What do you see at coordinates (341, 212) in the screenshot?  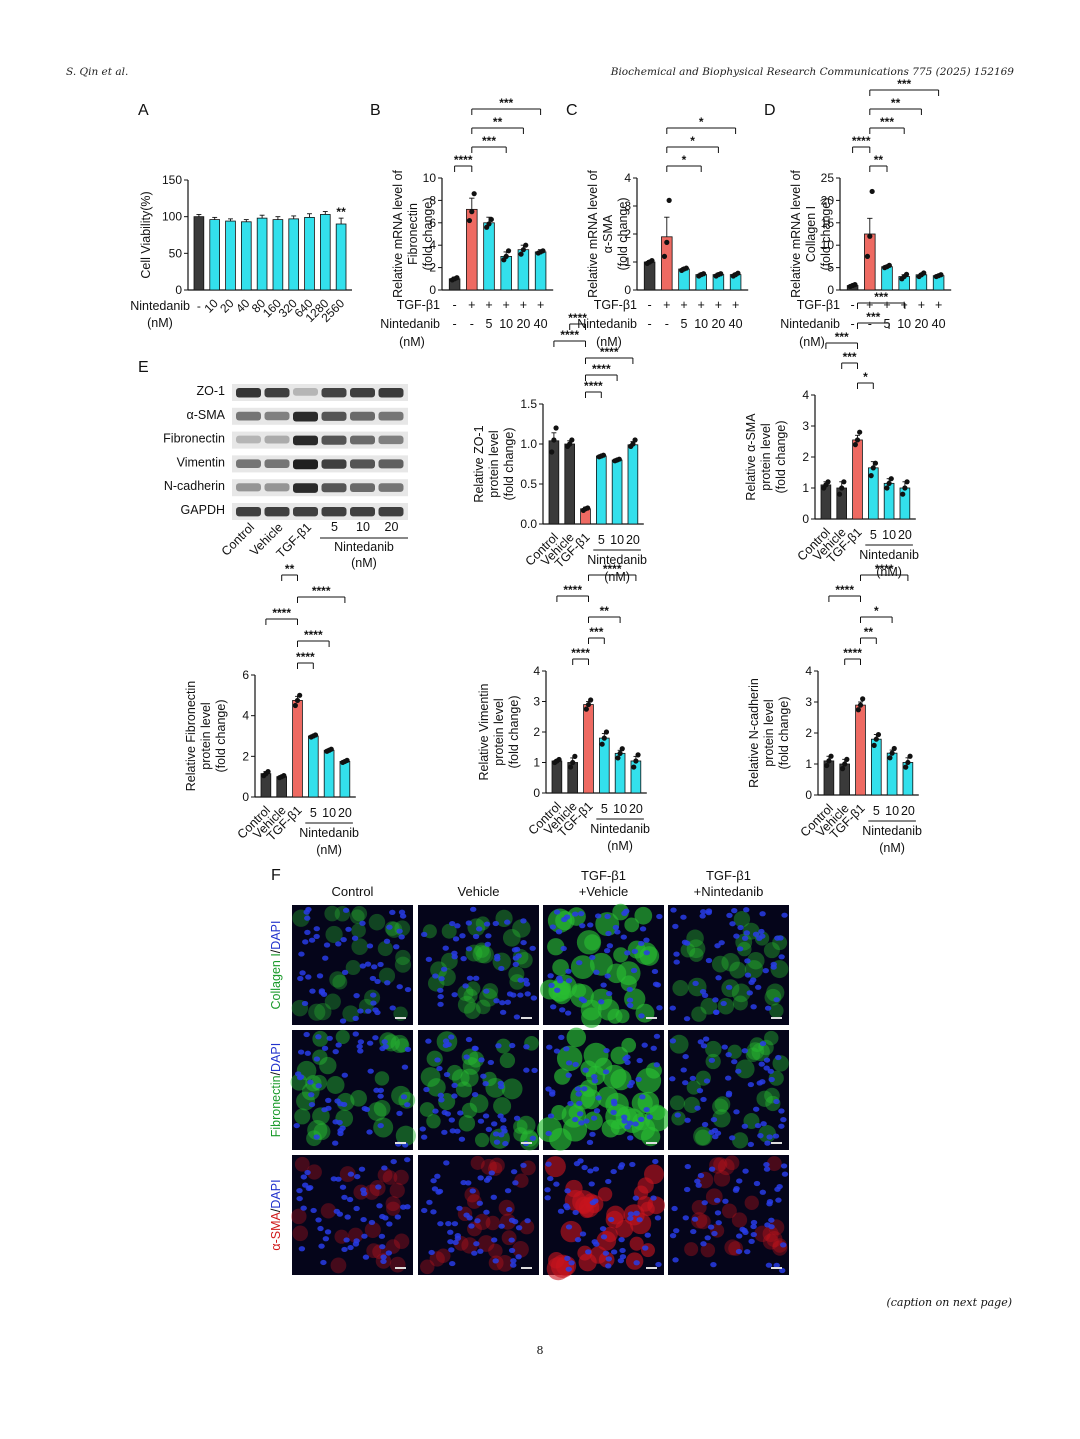 I see `chart-a-sig-label: **` at bounding box center [341, 212].